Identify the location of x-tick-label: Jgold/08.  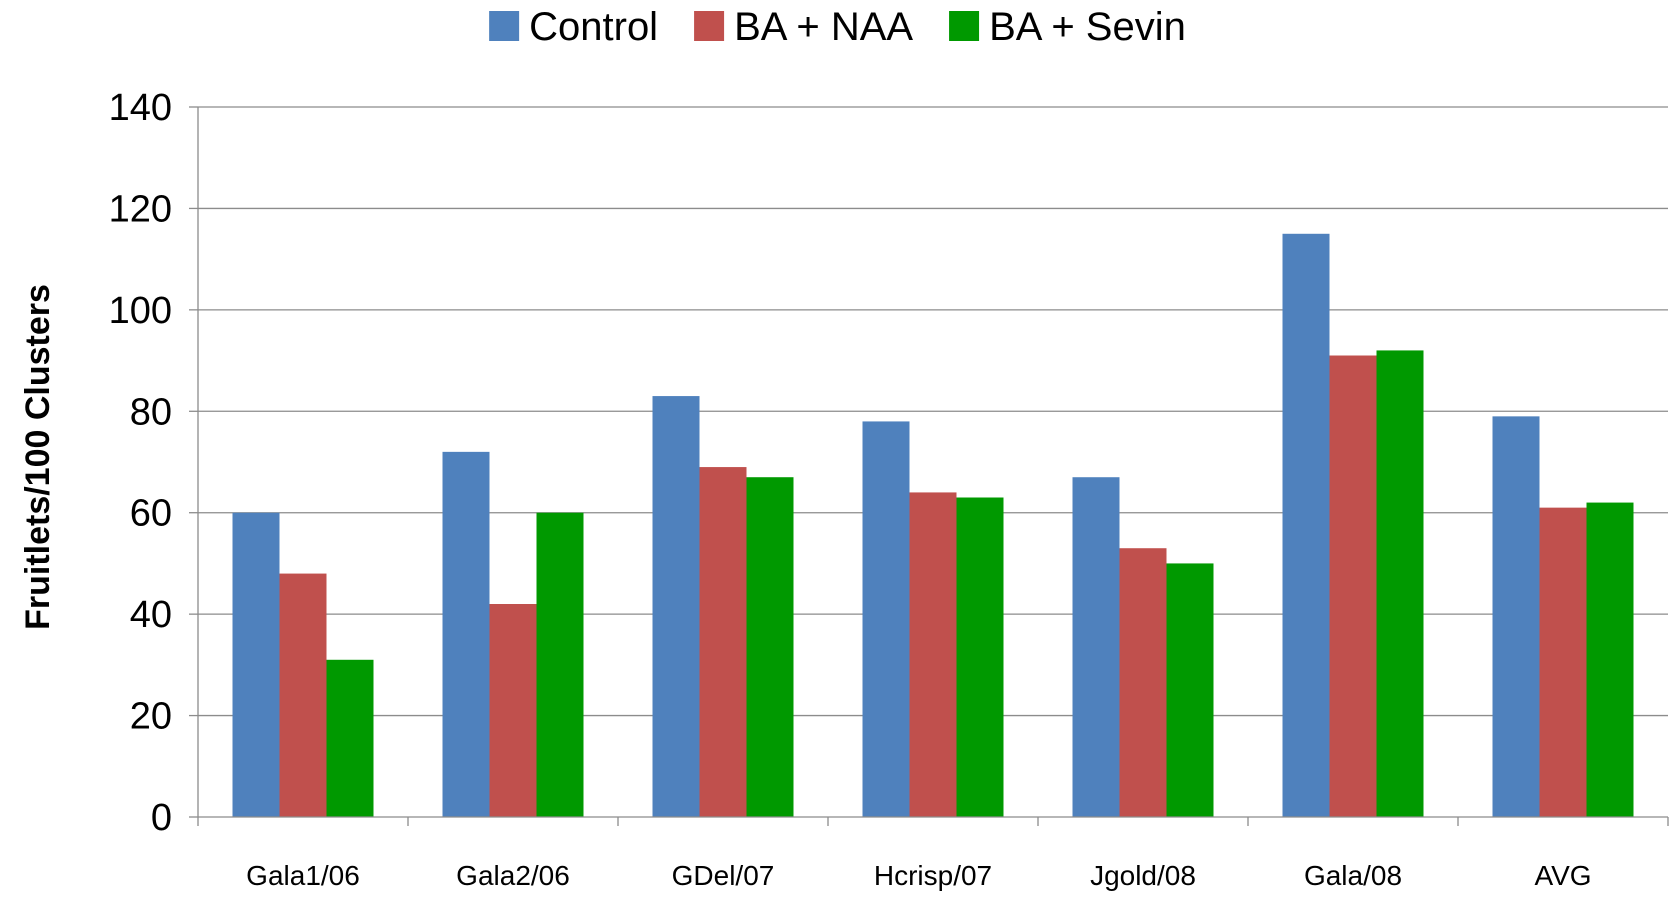
(1143, 875).